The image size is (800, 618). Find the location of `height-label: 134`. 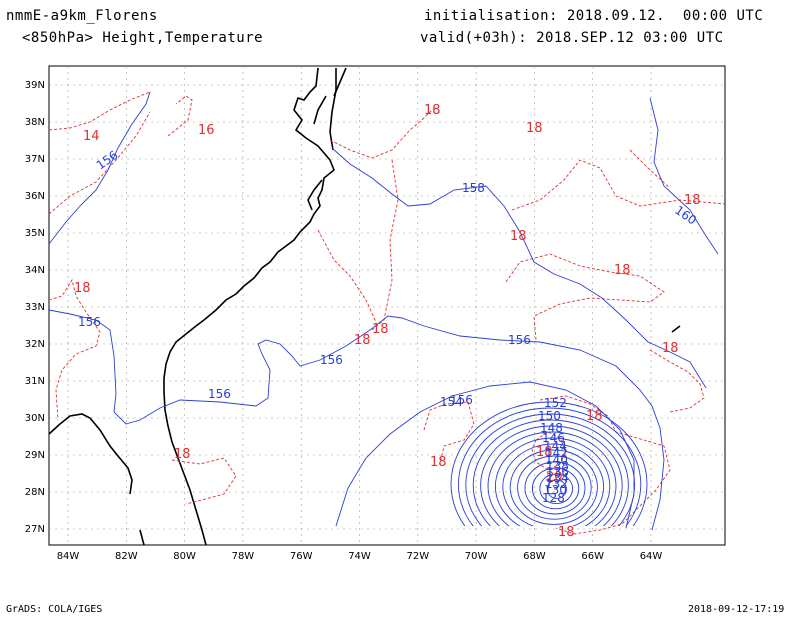

height-label: 134 is located at coordinates (557, 478).